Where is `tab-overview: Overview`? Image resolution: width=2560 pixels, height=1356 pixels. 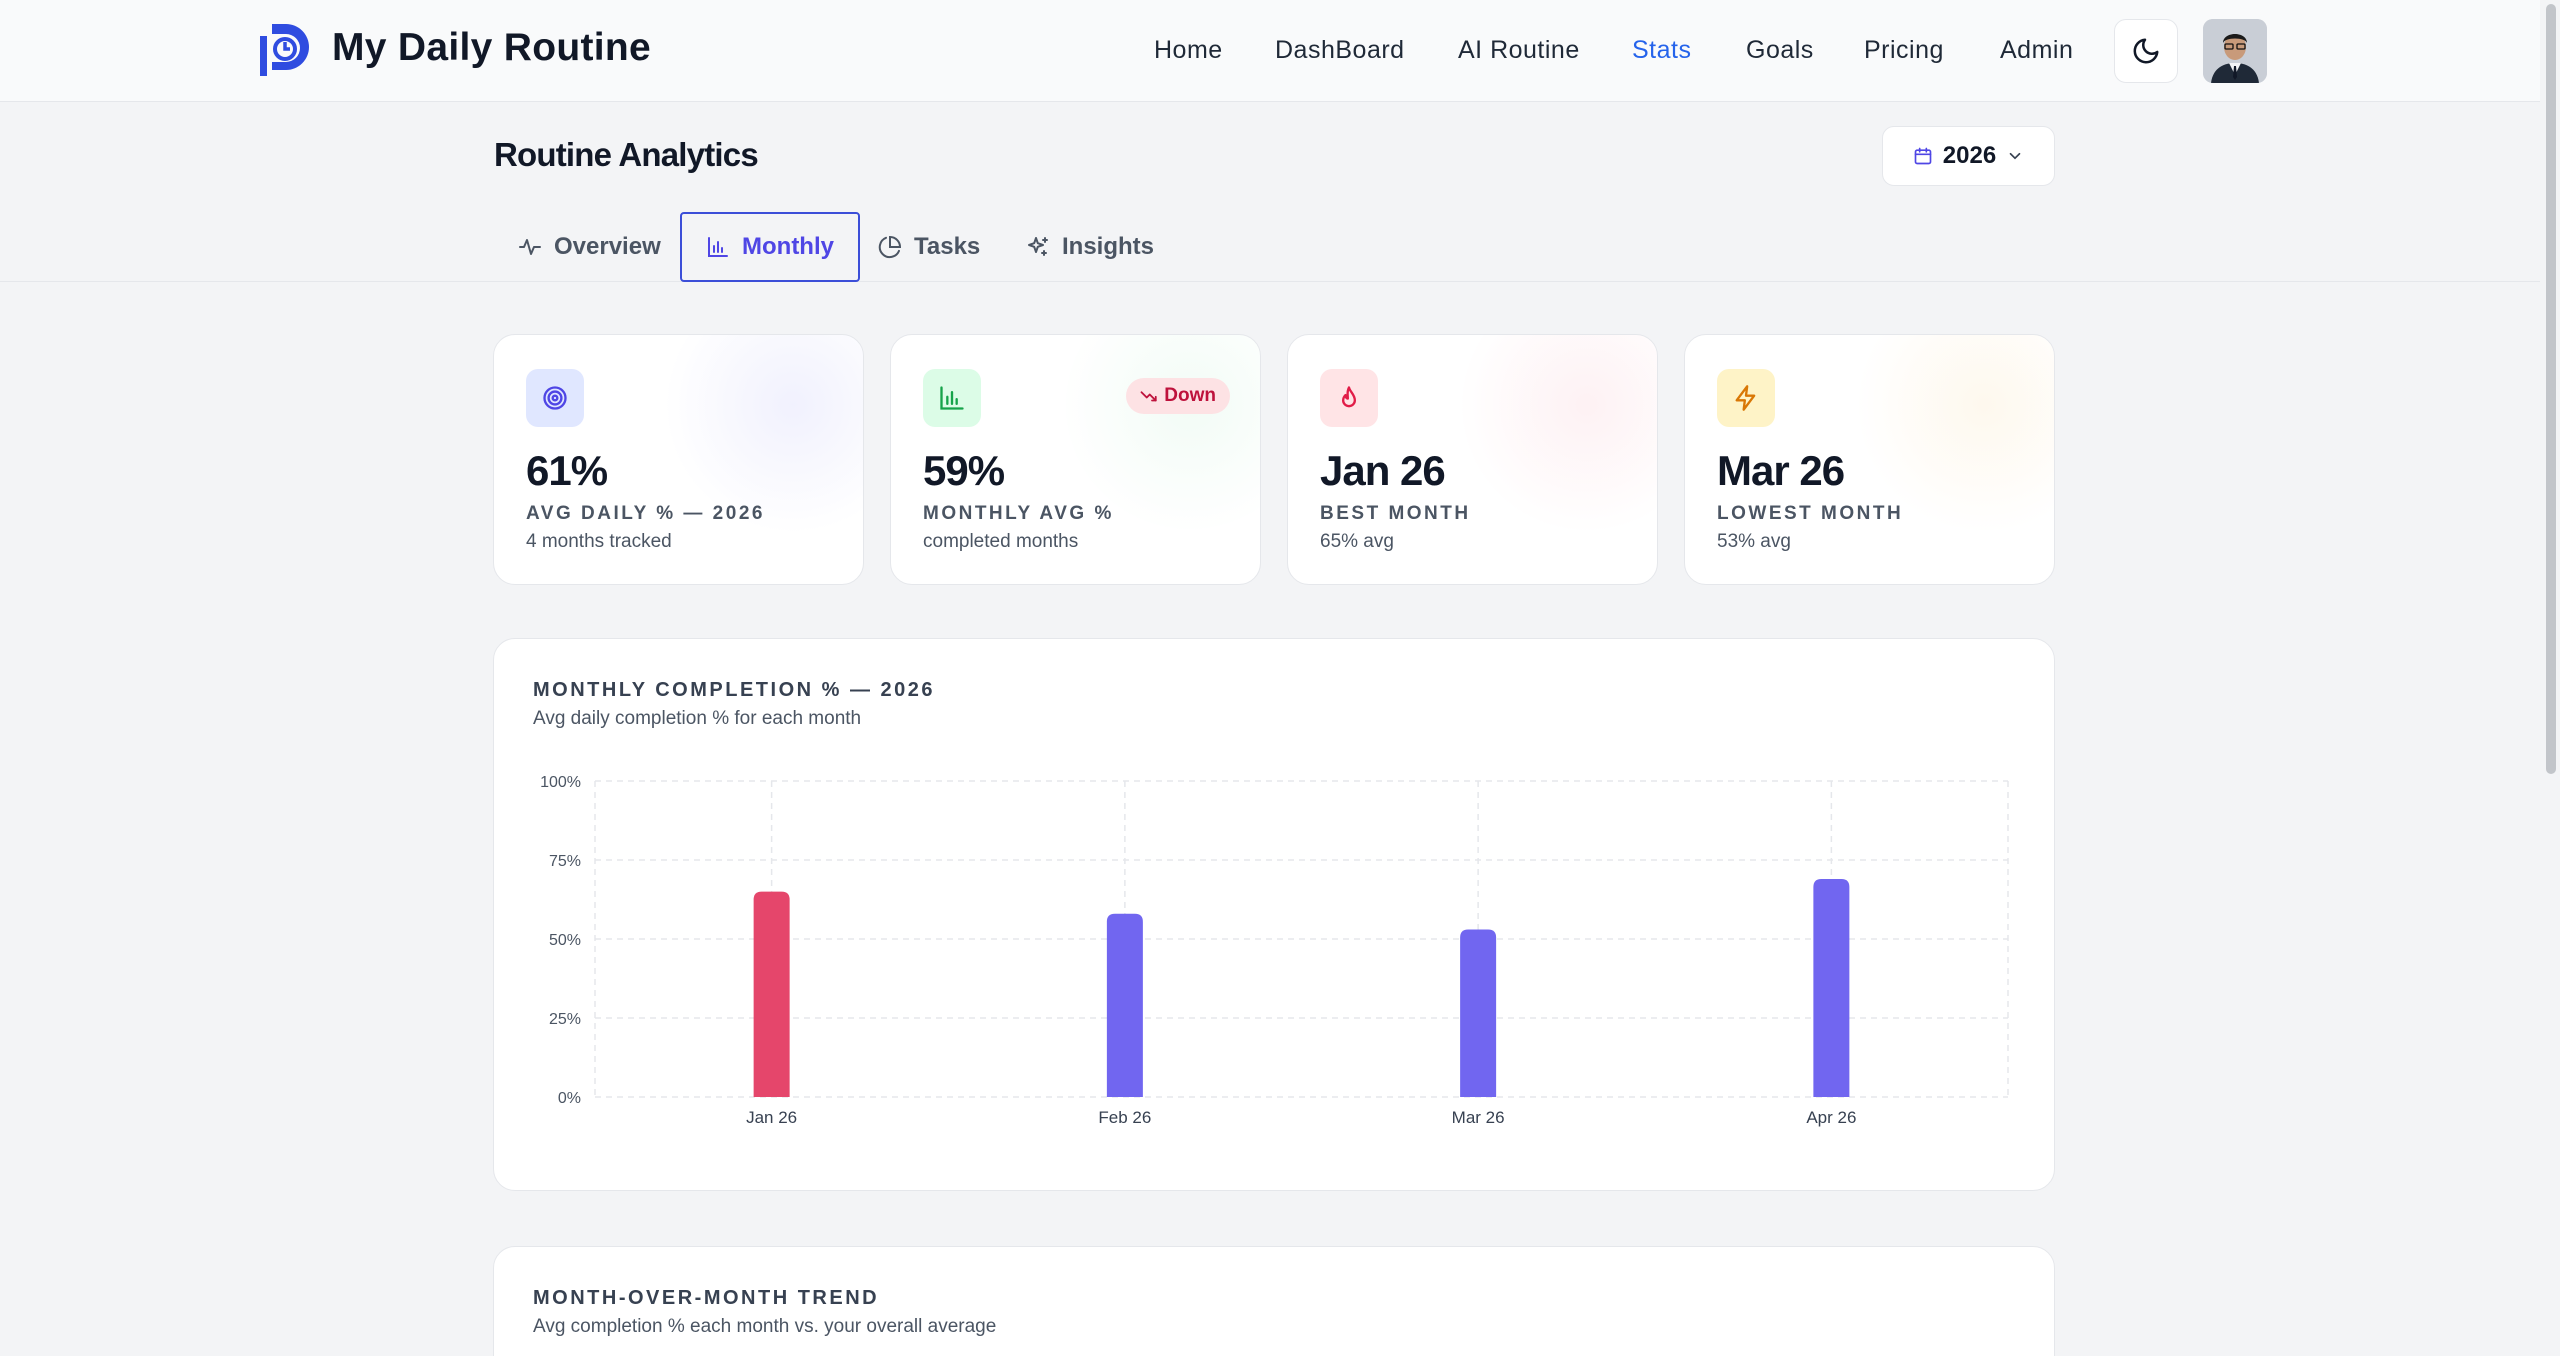 tab-overview: Overview is located at coordinates (589, 247).